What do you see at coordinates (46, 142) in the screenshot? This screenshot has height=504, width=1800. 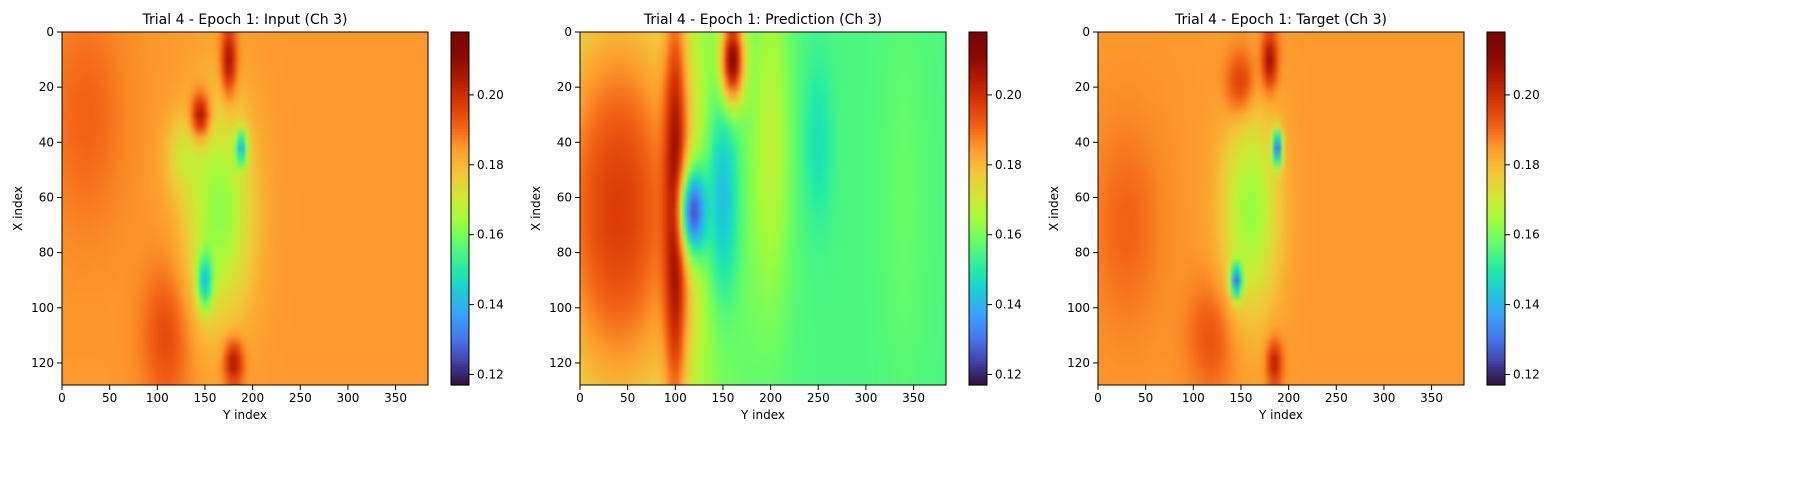 I see `y-tick-label: 40` at bounding box center [46, 142].